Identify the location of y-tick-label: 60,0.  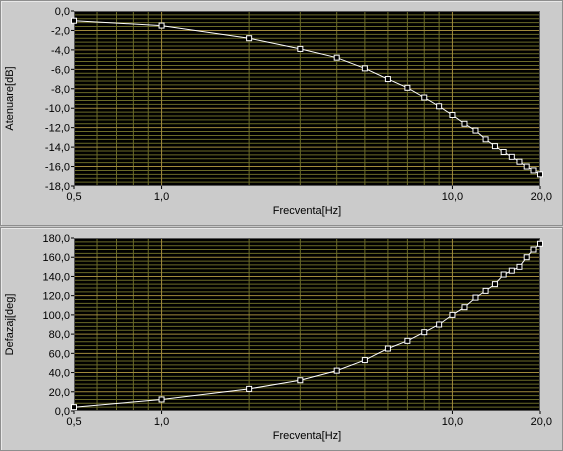
(59, 354).